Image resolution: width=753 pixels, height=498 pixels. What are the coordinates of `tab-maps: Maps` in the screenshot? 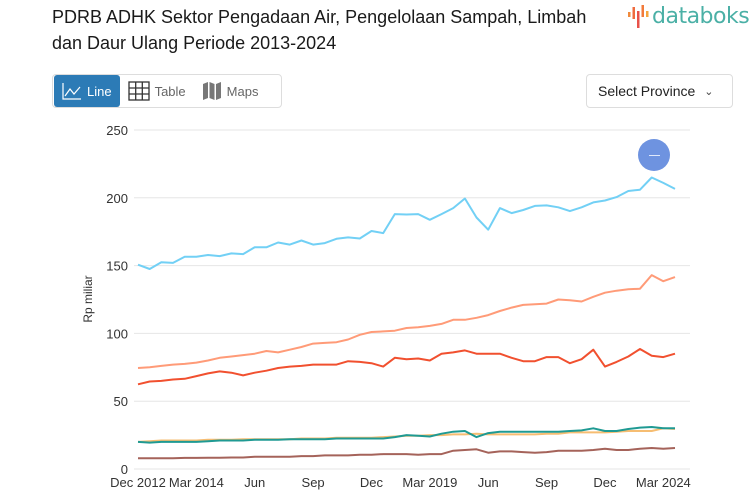 It's located at (230, 91).